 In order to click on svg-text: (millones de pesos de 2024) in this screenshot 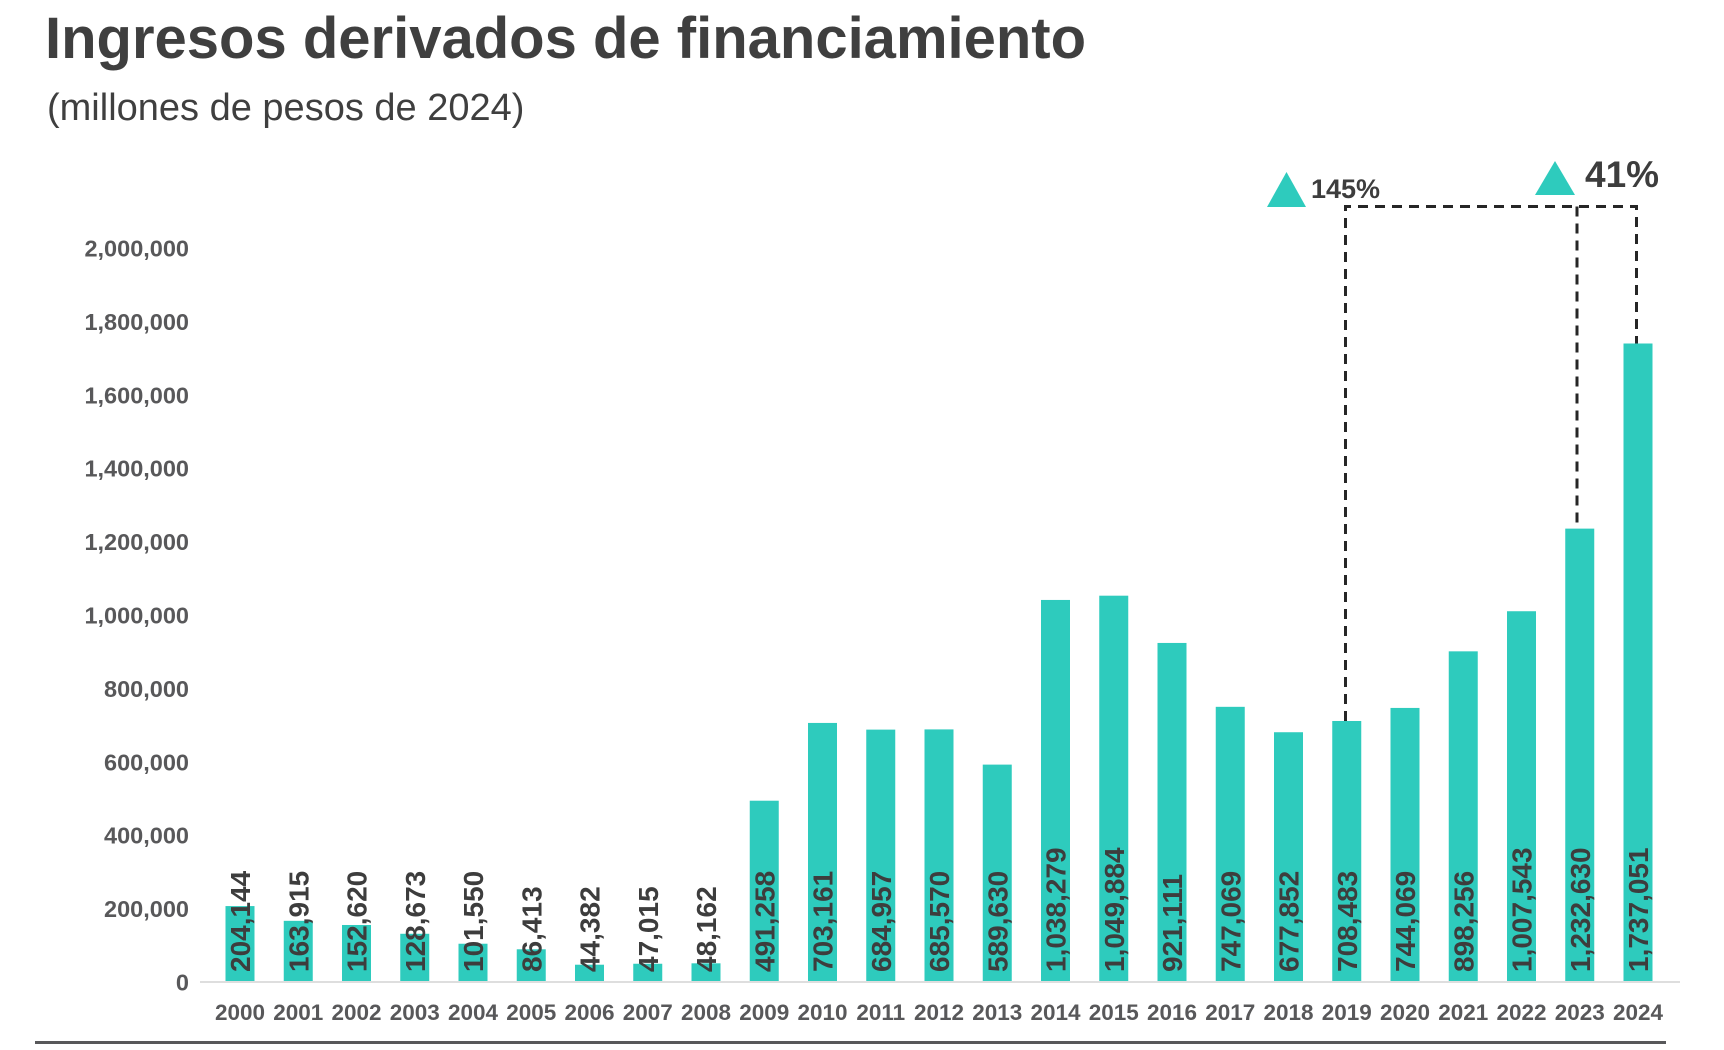, I will do `click(285, 108)`.